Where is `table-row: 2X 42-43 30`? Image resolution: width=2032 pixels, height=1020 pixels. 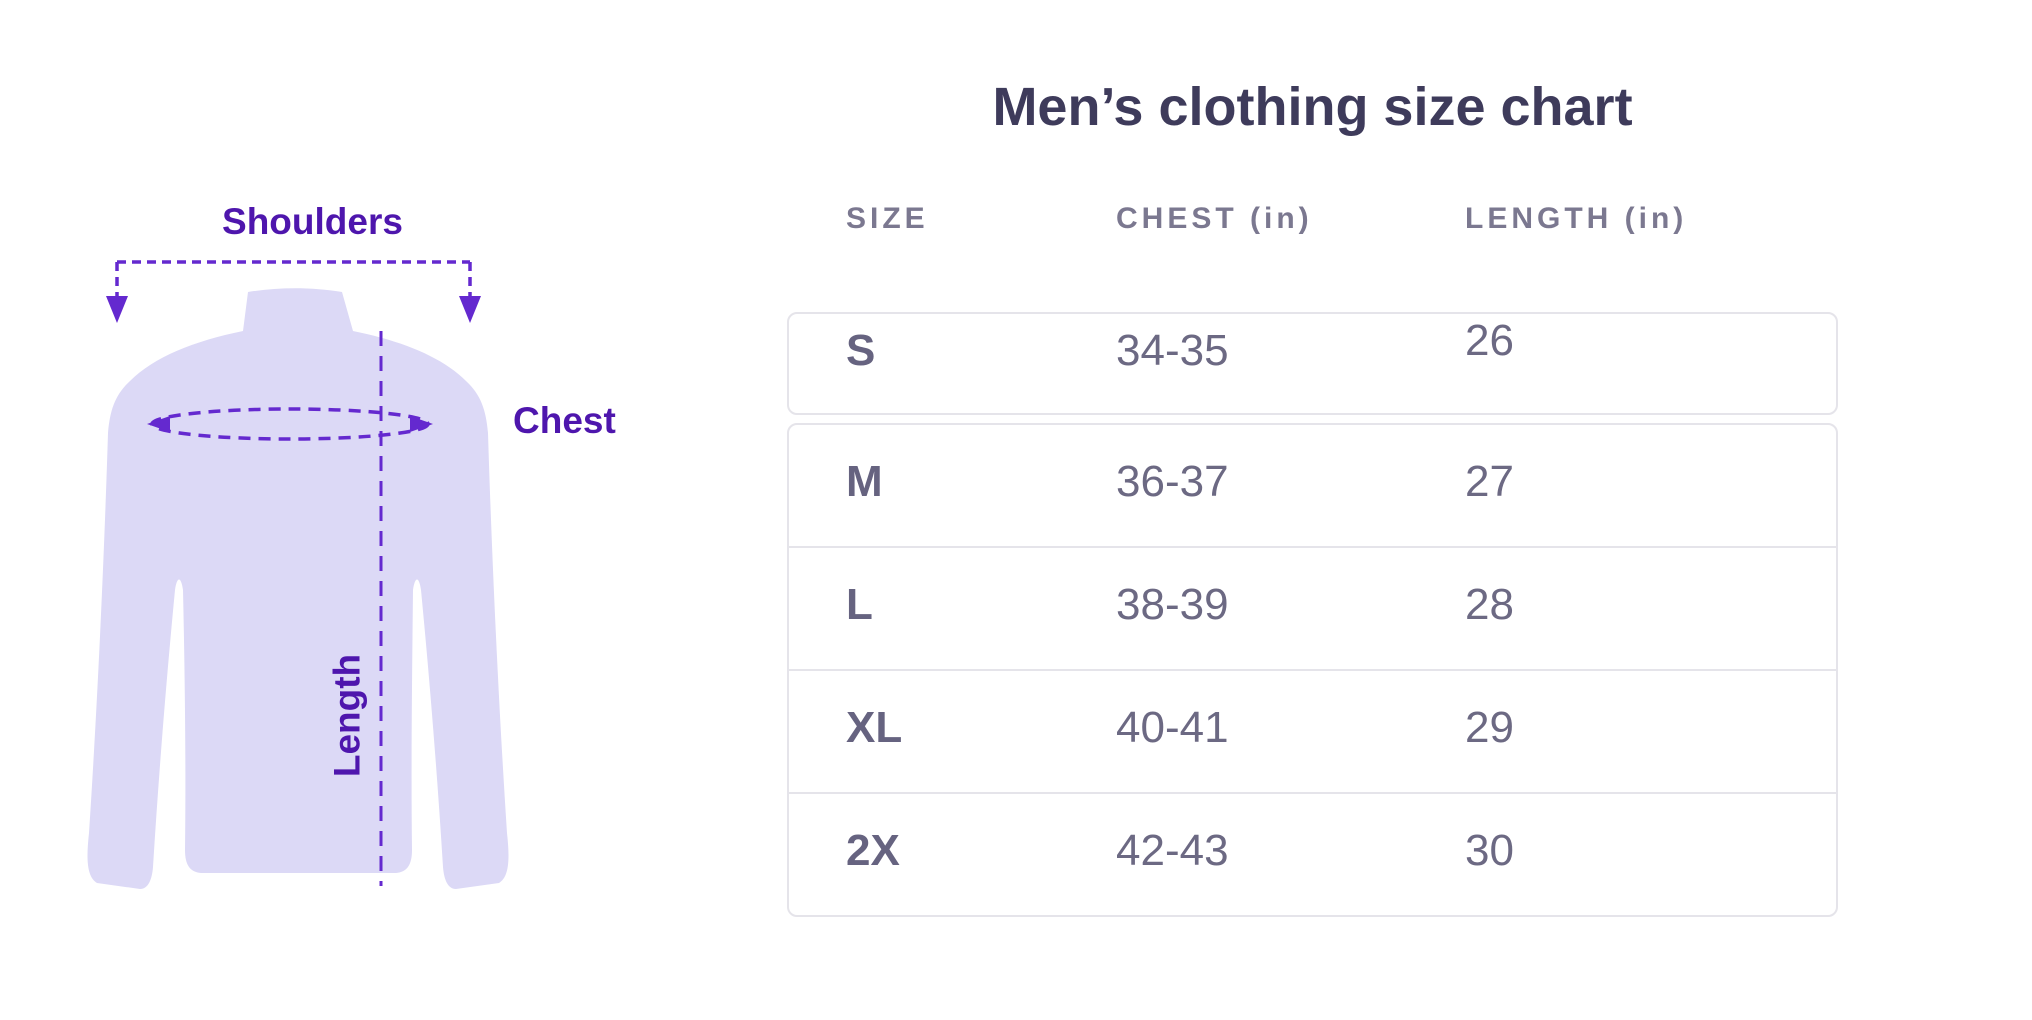 table-row: 2X 42-43 30 is located at coordinates (1312, 853).